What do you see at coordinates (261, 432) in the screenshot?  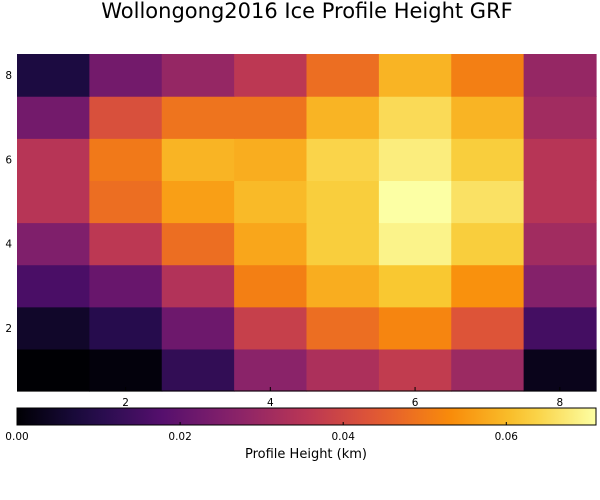 I see `colorbar-ticks: 0.00 0.02 0.04 0.06` at bounding box center [261, 432].